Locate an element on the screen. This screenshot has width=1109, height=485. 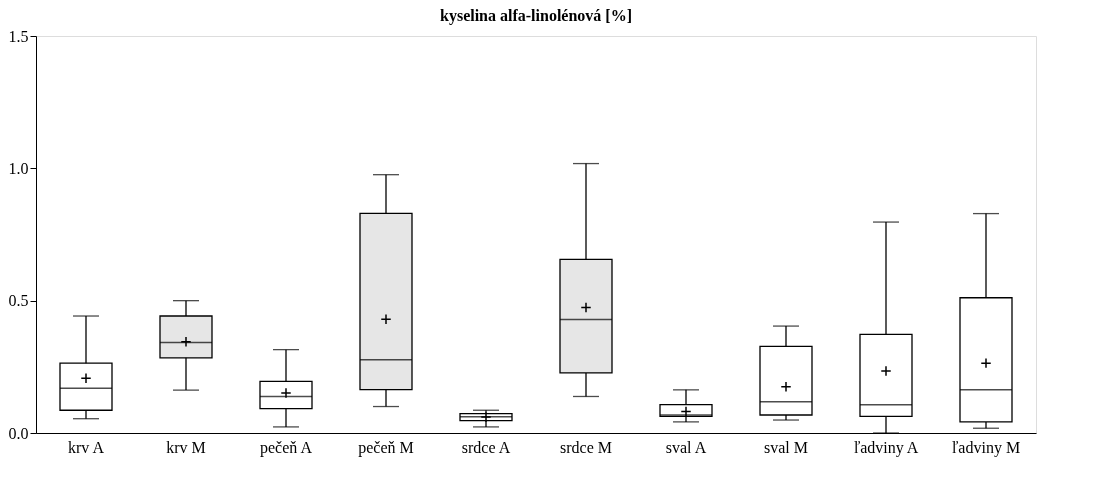
y-tick-label: 1.0 is located at coordinates (18, 168).